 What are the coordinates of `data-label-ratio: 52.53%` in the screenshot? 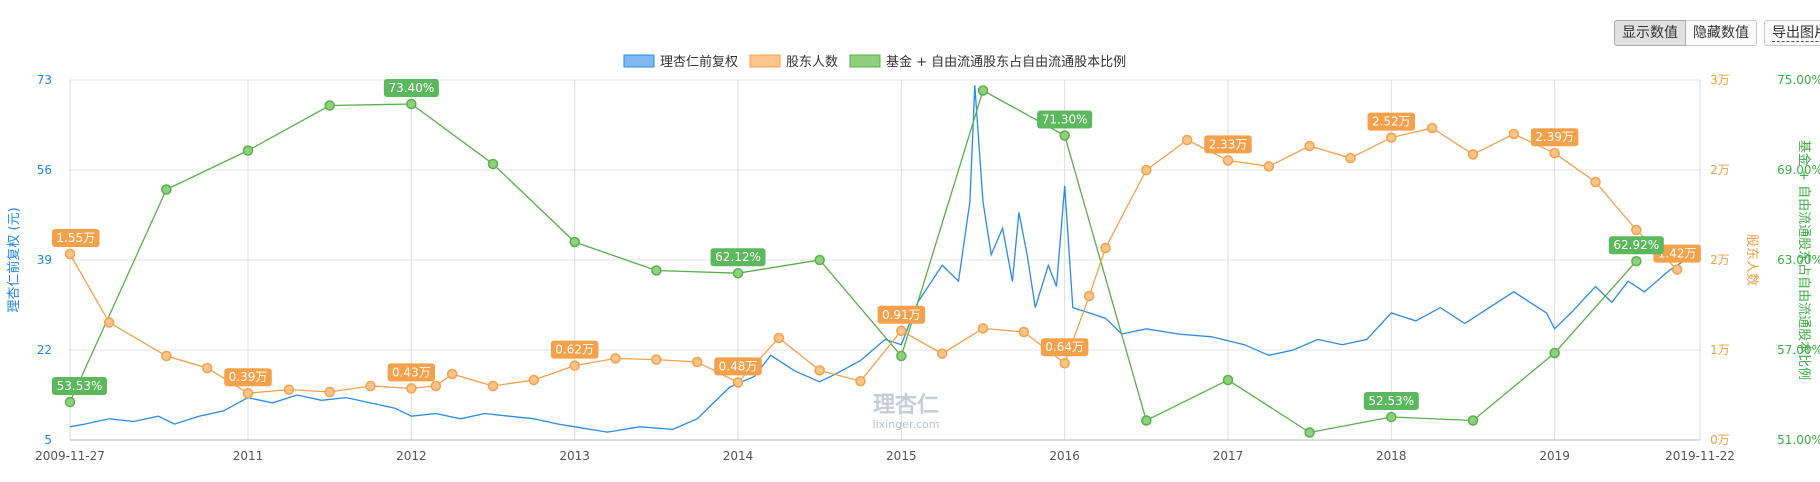 It's located at (1391, 401).